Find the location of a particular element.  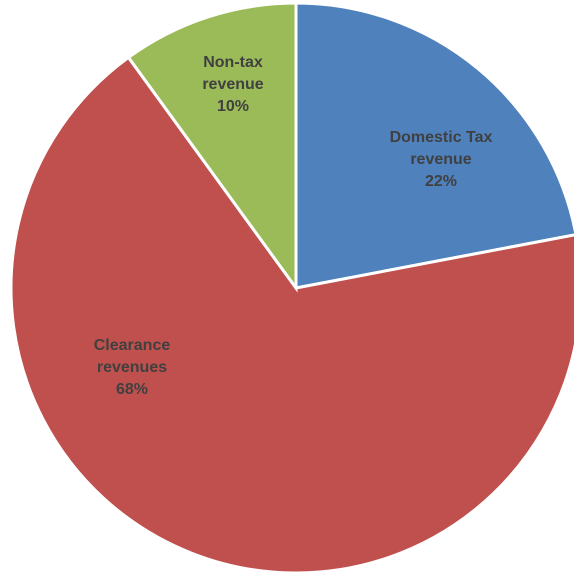

category-name: Domestic Tax revenue is located at coordinates (441, 148).